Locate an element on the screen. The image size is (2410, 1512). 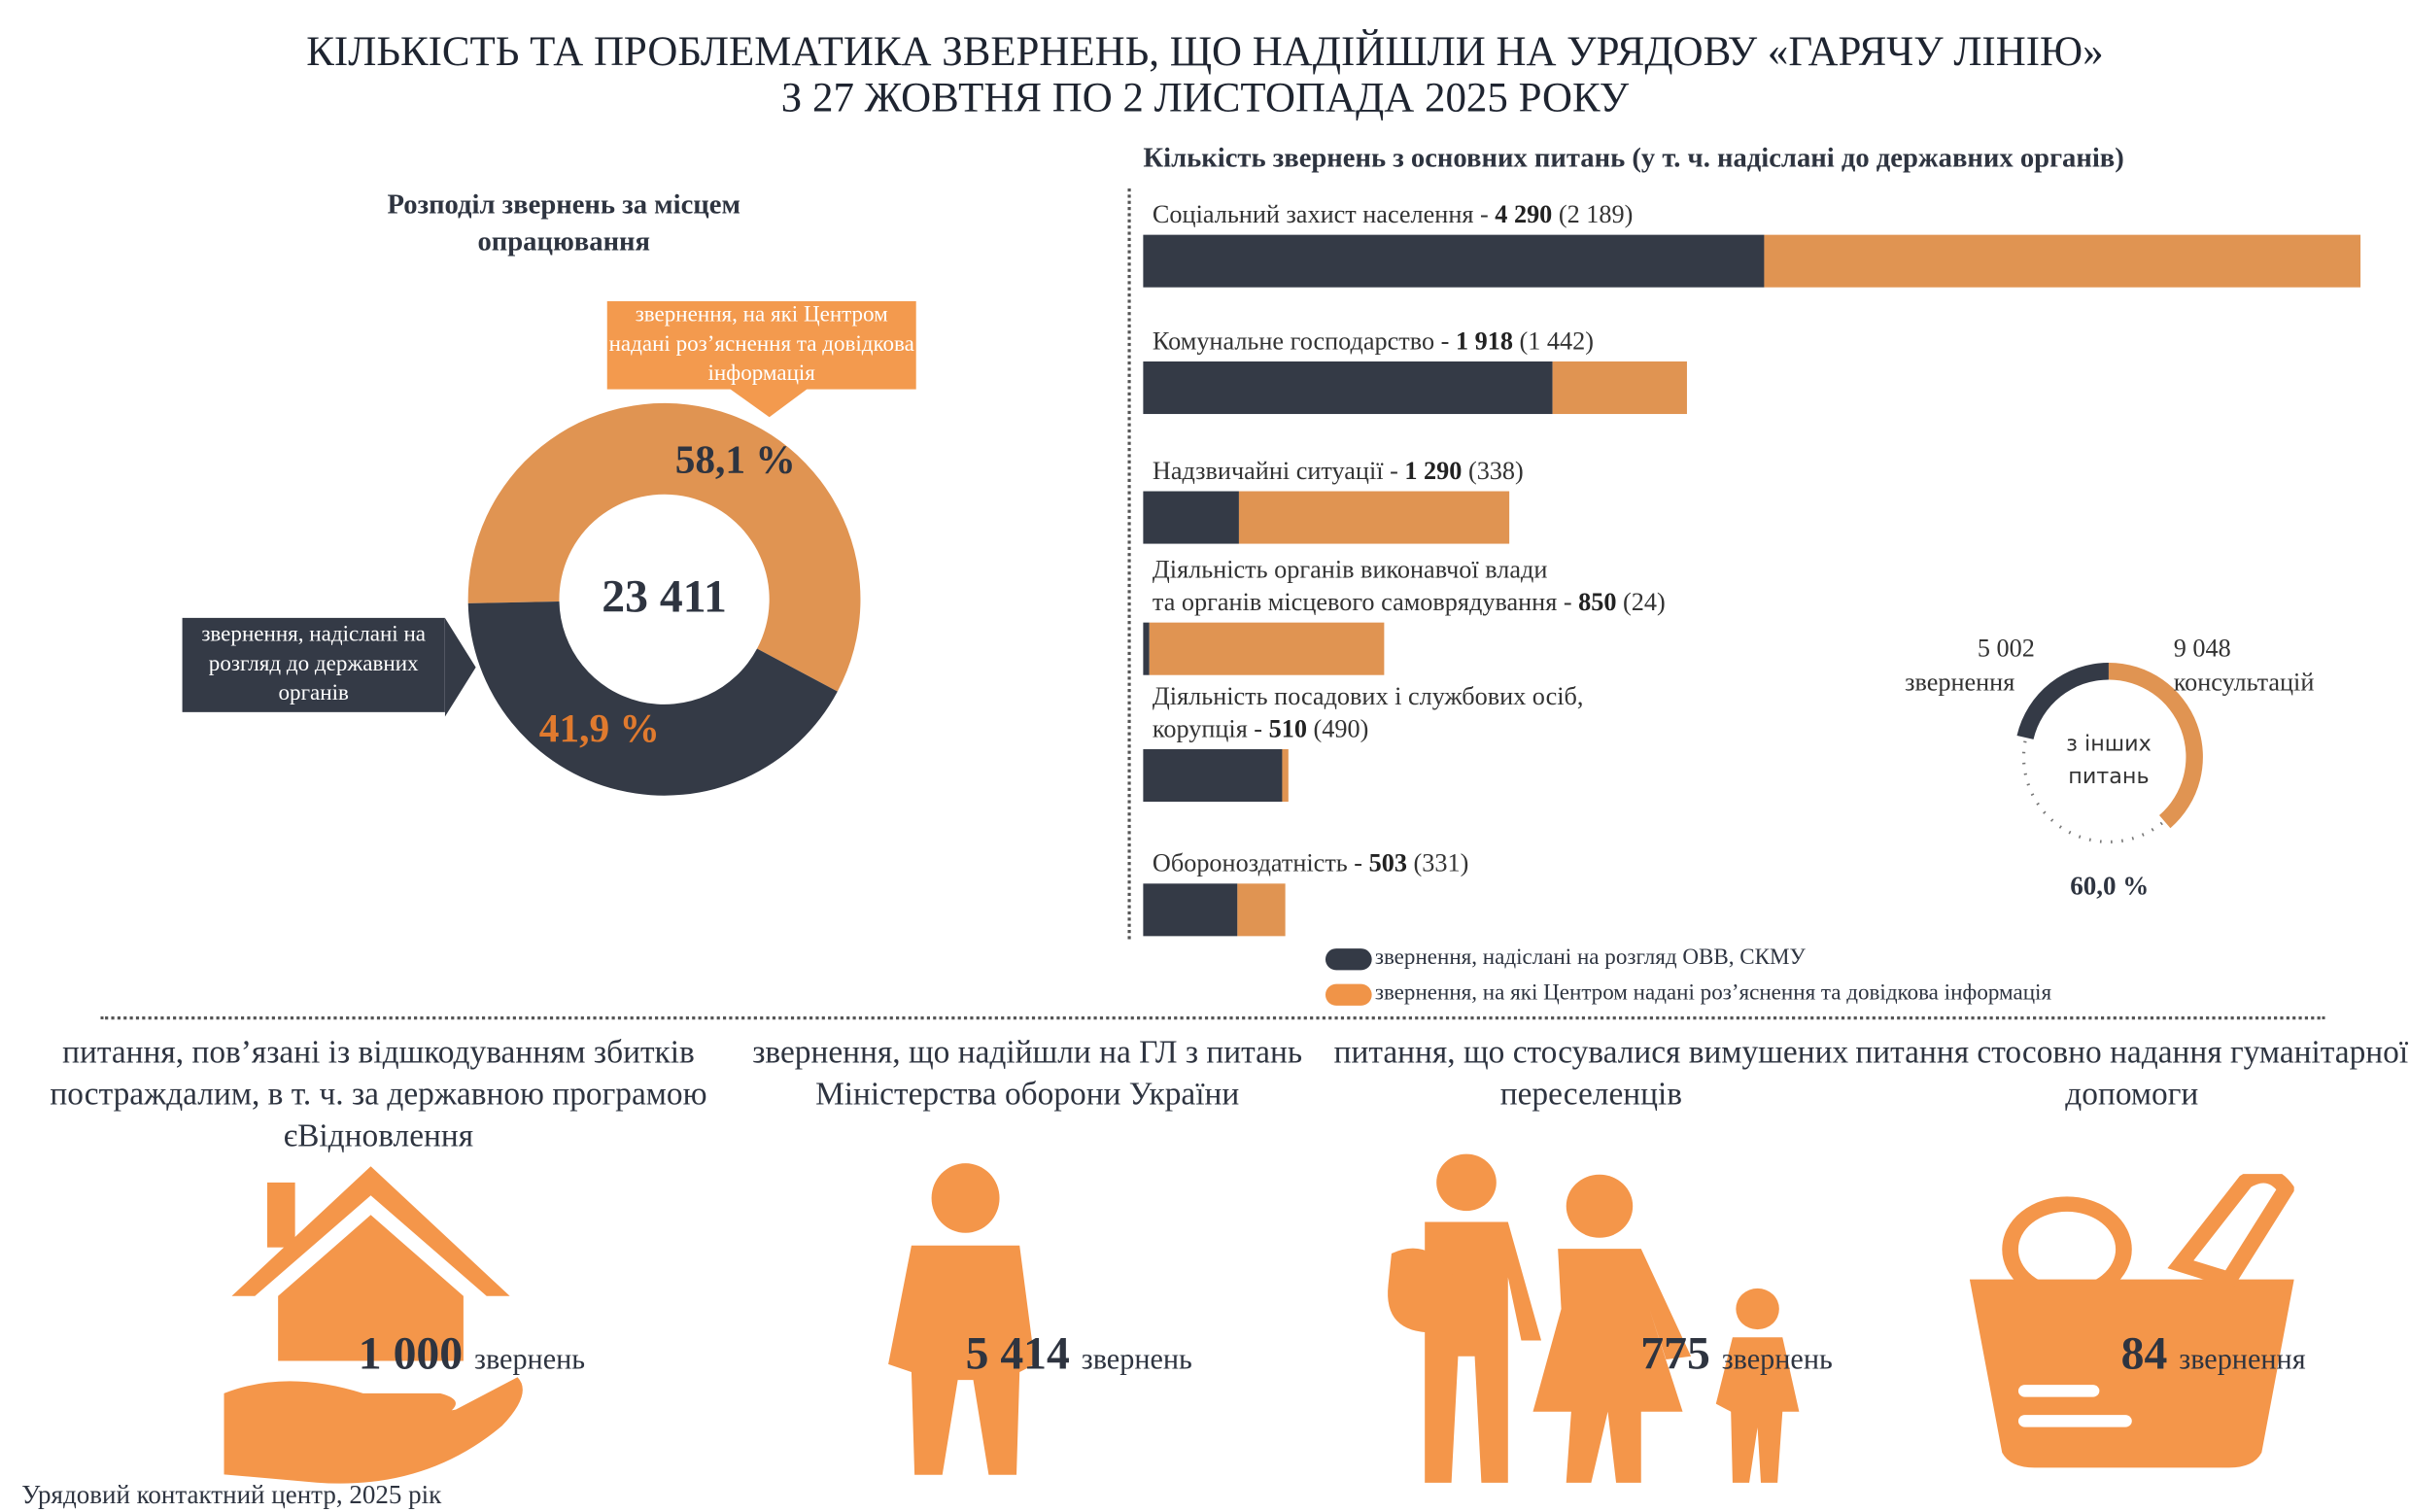
bar-label-line: Діяльність органів виконавчої влади is located at coordinates (1350, 569).